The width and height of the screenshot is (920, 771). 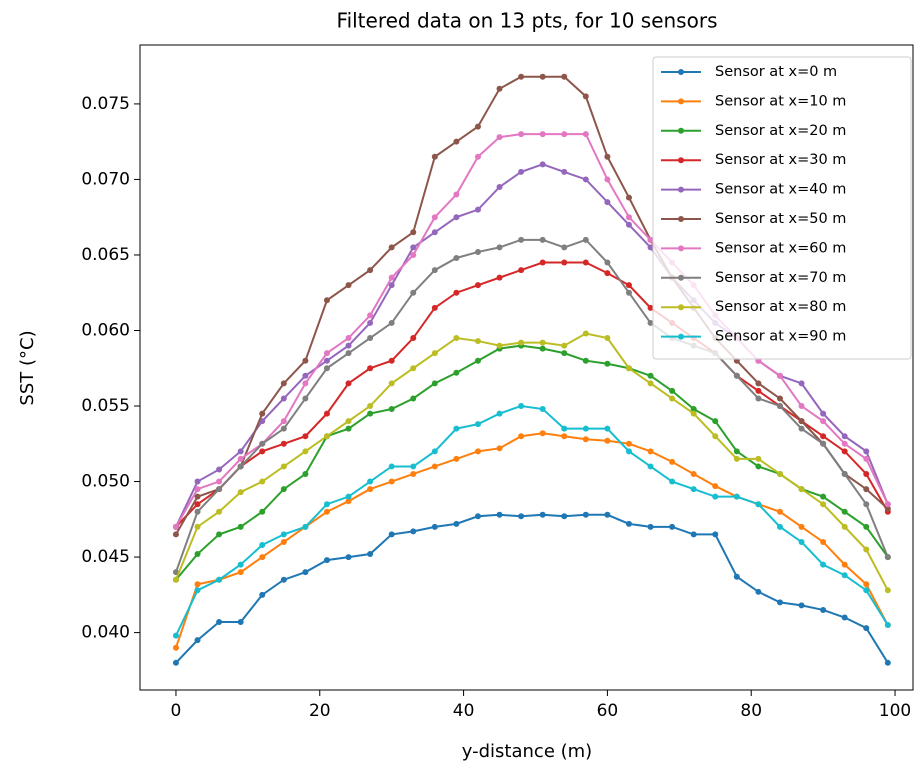 What do you see at coordinates (608, 711) in the screenshot?
I see `x-tick-label: 60` at bounding box center [608, 711].